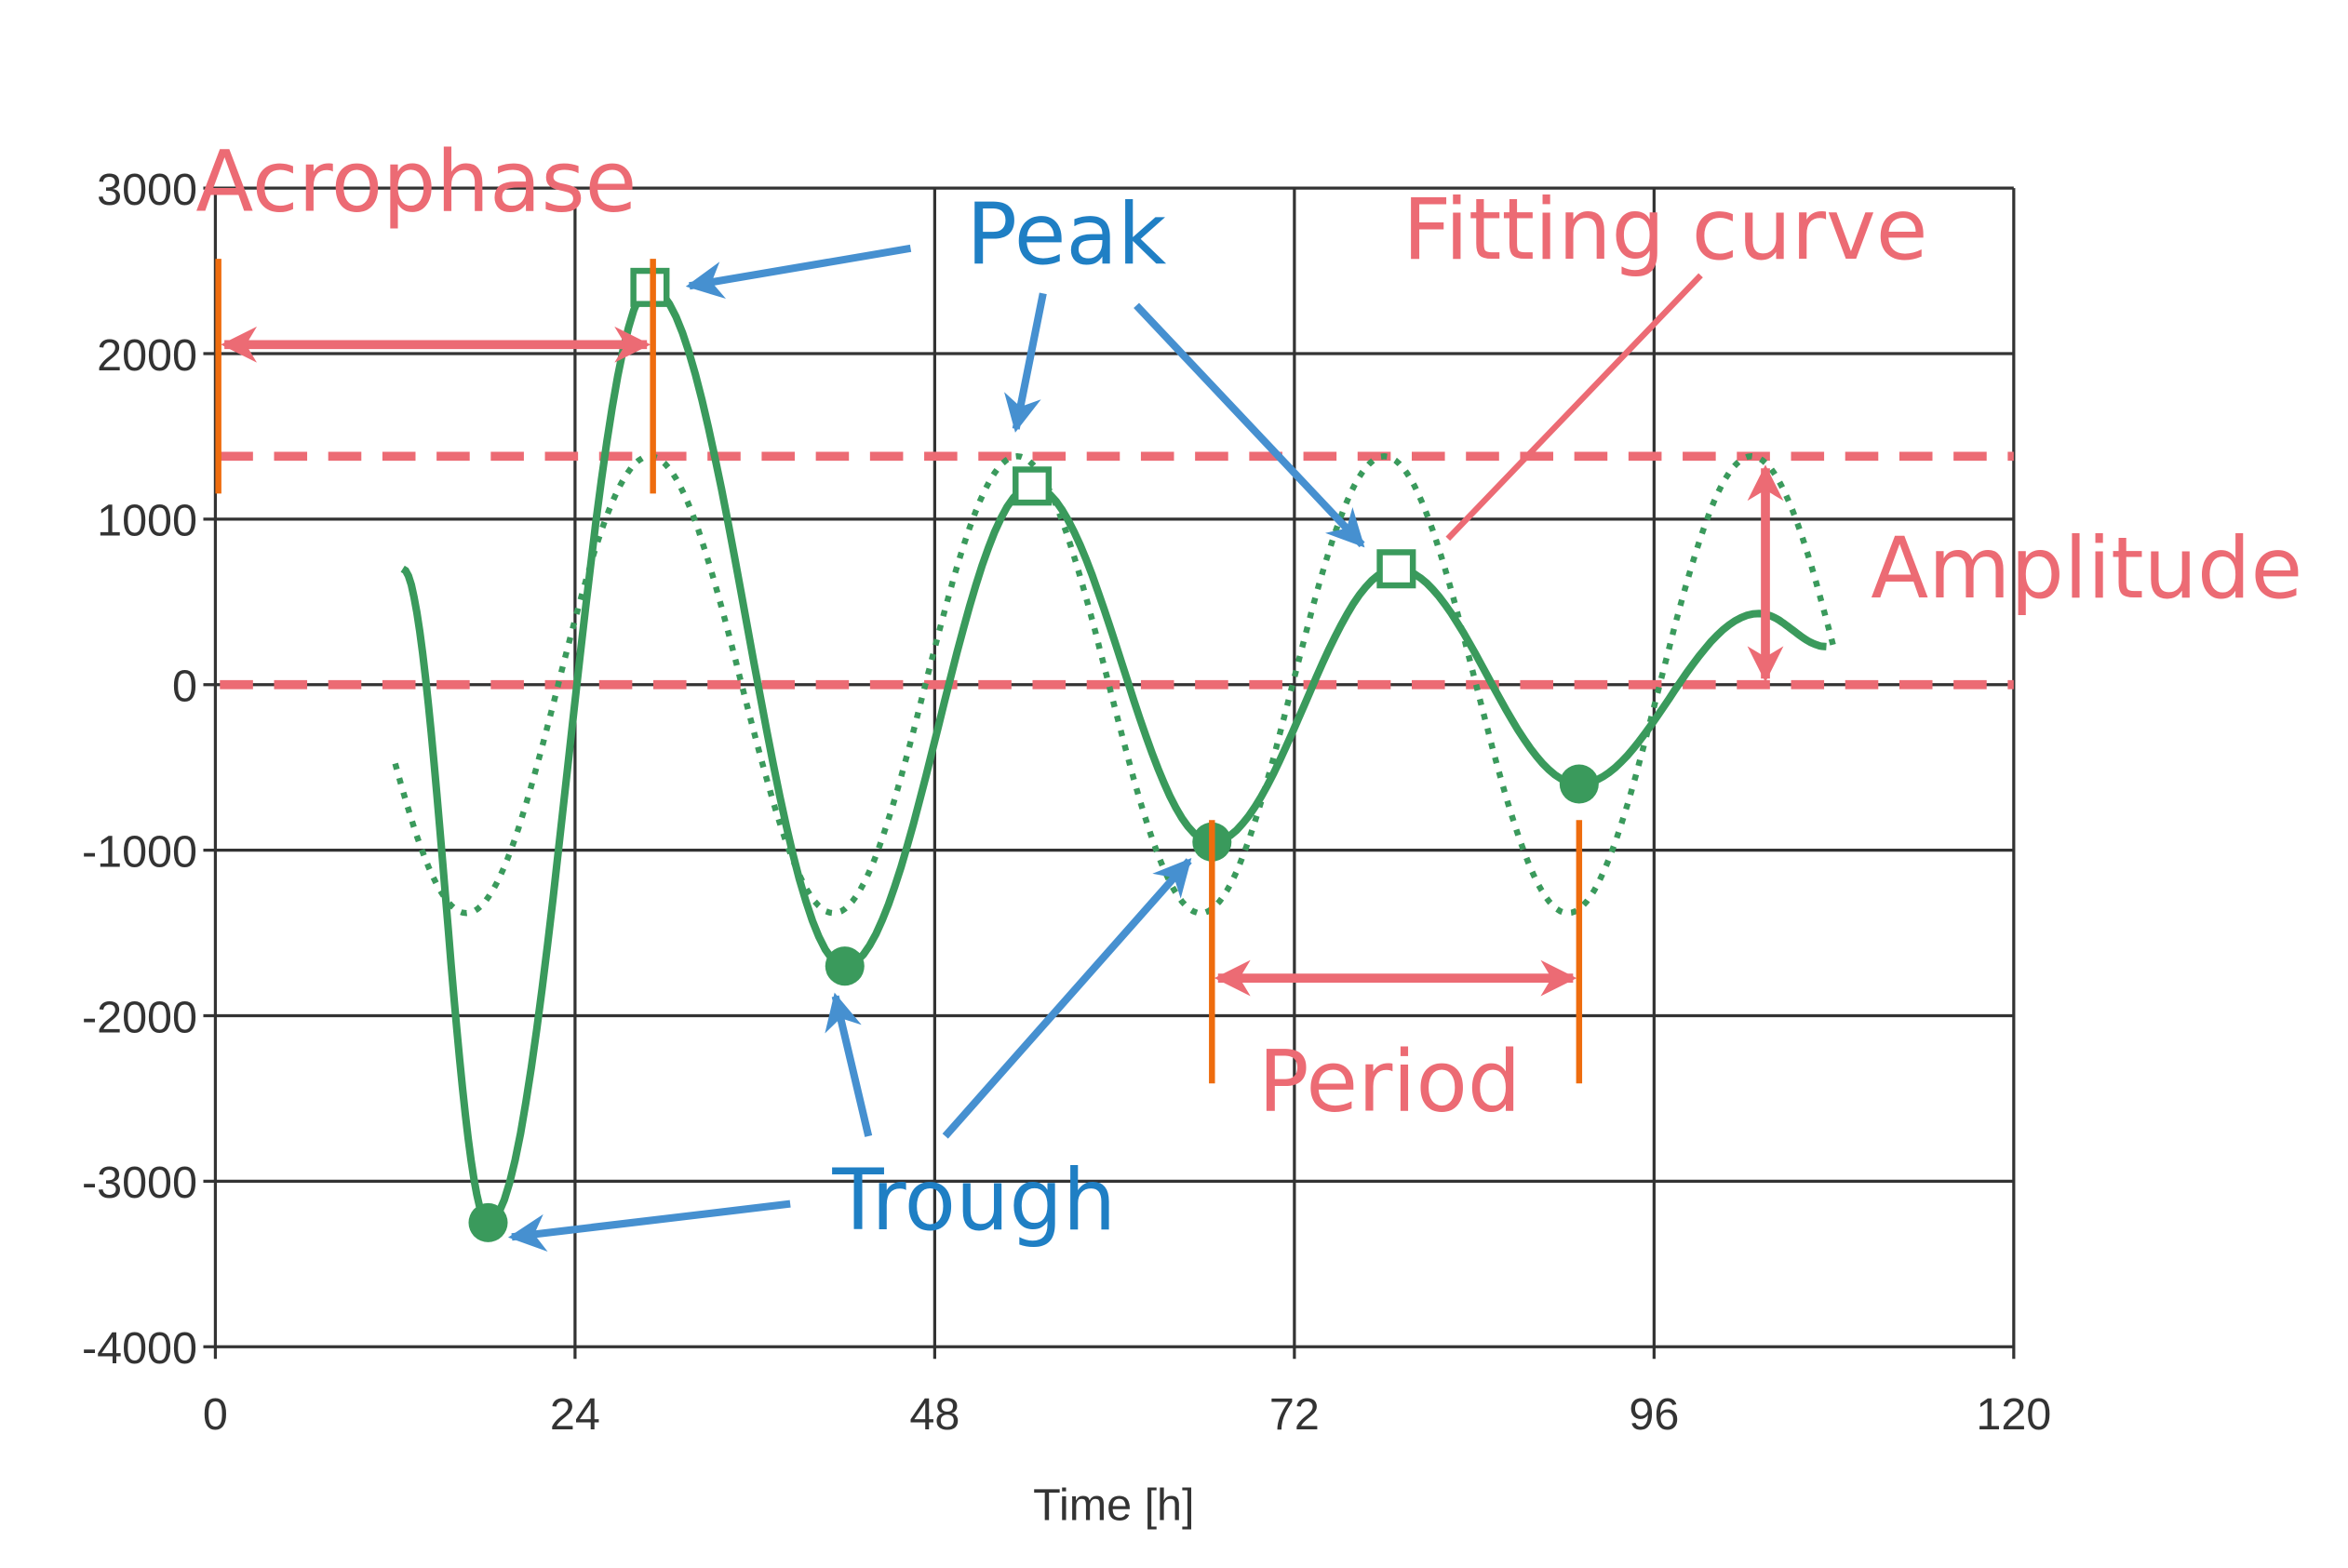 The width and height of the screenshot is (2348, 1568). Describe the element at coordinates (1574, 407) in the screenshot. I see `fitting-curve-pointer` at that location.